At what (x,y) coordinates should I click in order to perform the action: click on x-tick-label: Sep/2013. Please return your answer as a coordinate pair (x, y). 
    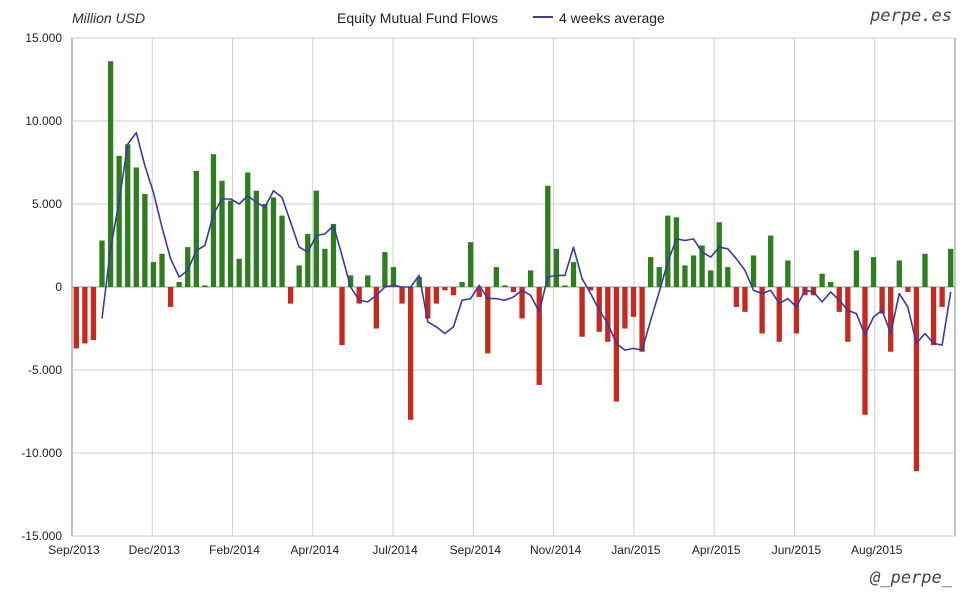
    Looking at the image, I should click on (74, 550).